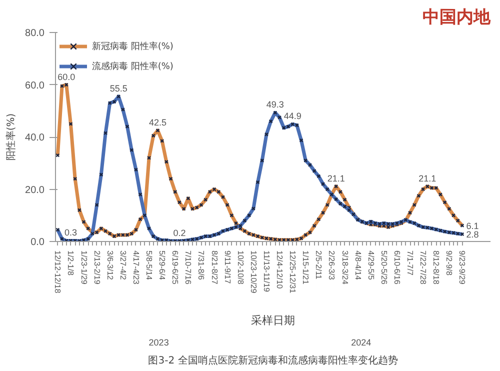 The image size is (500, 371). I want to click on x-tick-label: 7/22-7/28, so click(423, 267).